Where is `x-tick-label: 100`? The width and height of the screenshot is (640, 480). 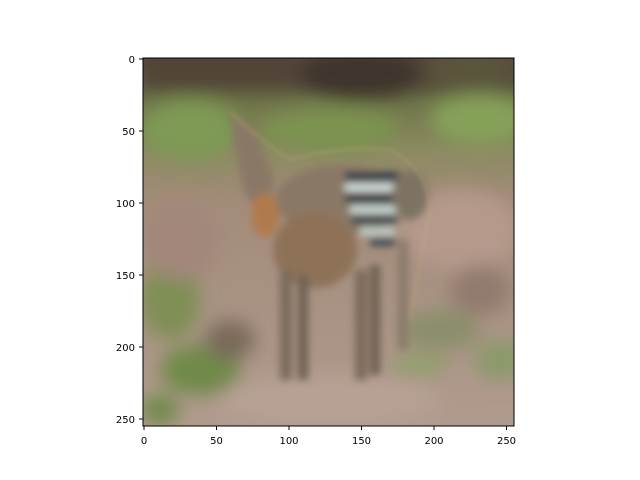 x-tick-label: 100 is located at coordinates (288, 441).